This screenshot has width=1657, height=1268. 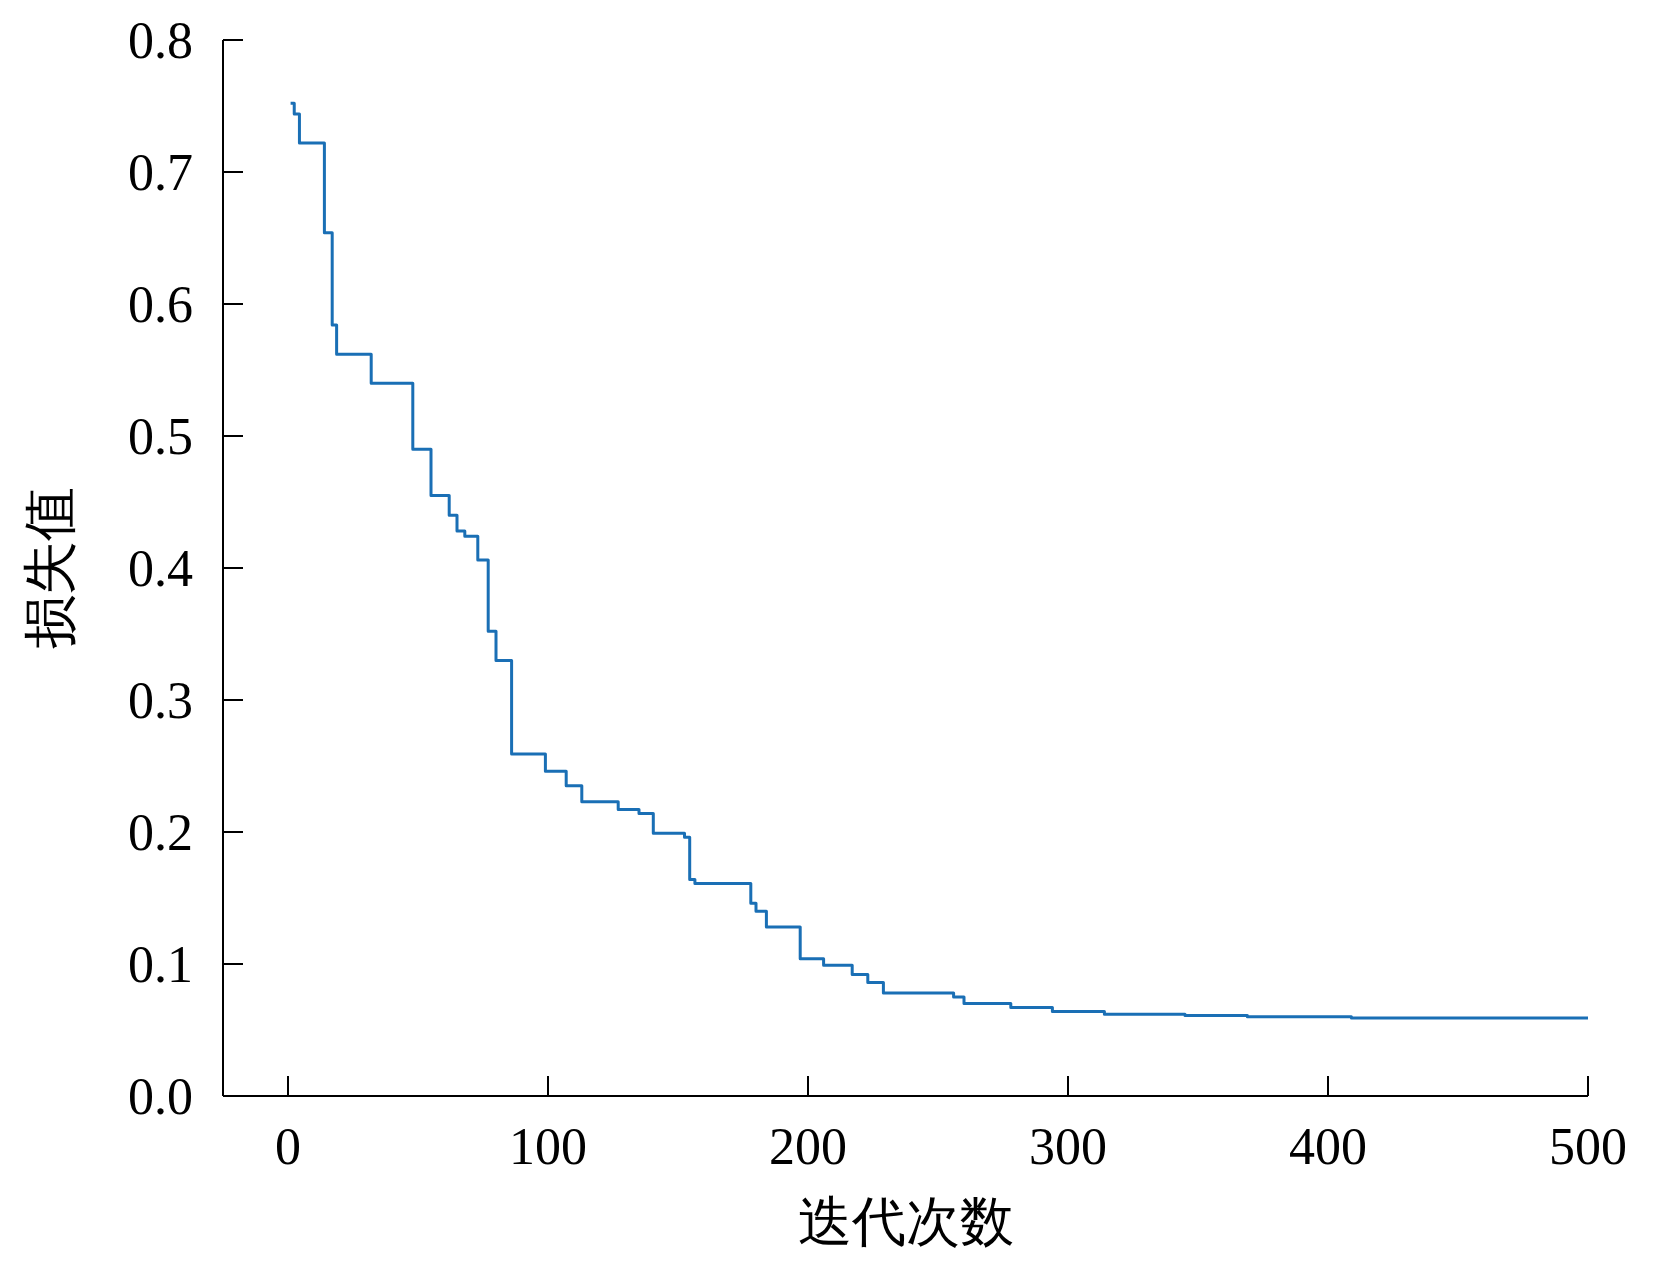 I want to click on x-axis-title: 迭代次数, so click(x=905, y=1222).